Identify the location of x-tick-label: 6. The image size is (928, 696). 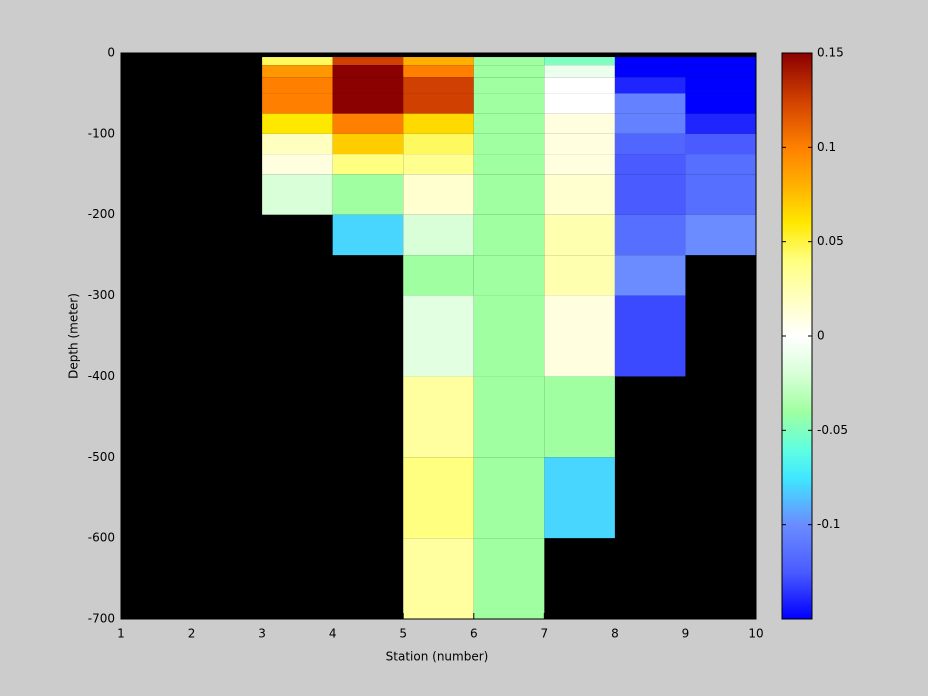
(474, 634).